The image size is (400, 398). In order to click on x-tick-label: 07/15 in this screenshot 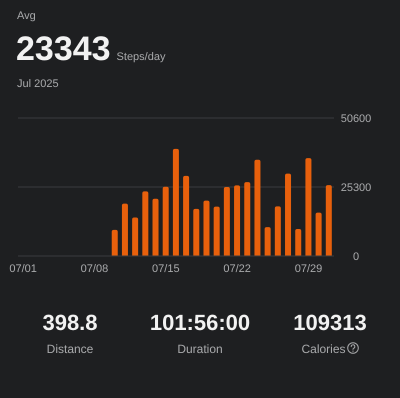, I will do `click(166, 268)`.